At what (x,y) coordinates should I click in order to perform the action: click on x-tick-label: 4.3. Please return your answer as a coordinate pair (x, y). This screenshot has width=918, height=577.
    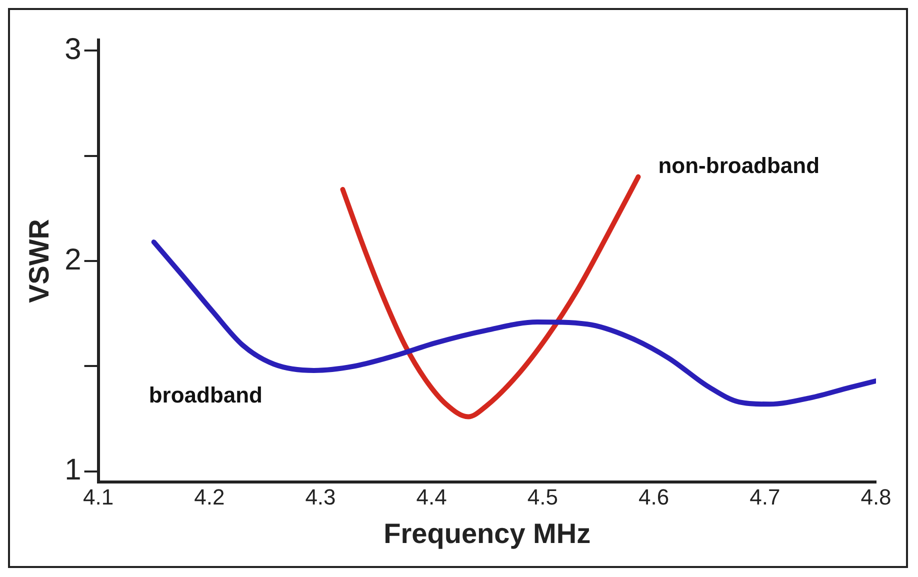
    Looking at the image, I should click on (320, 497).